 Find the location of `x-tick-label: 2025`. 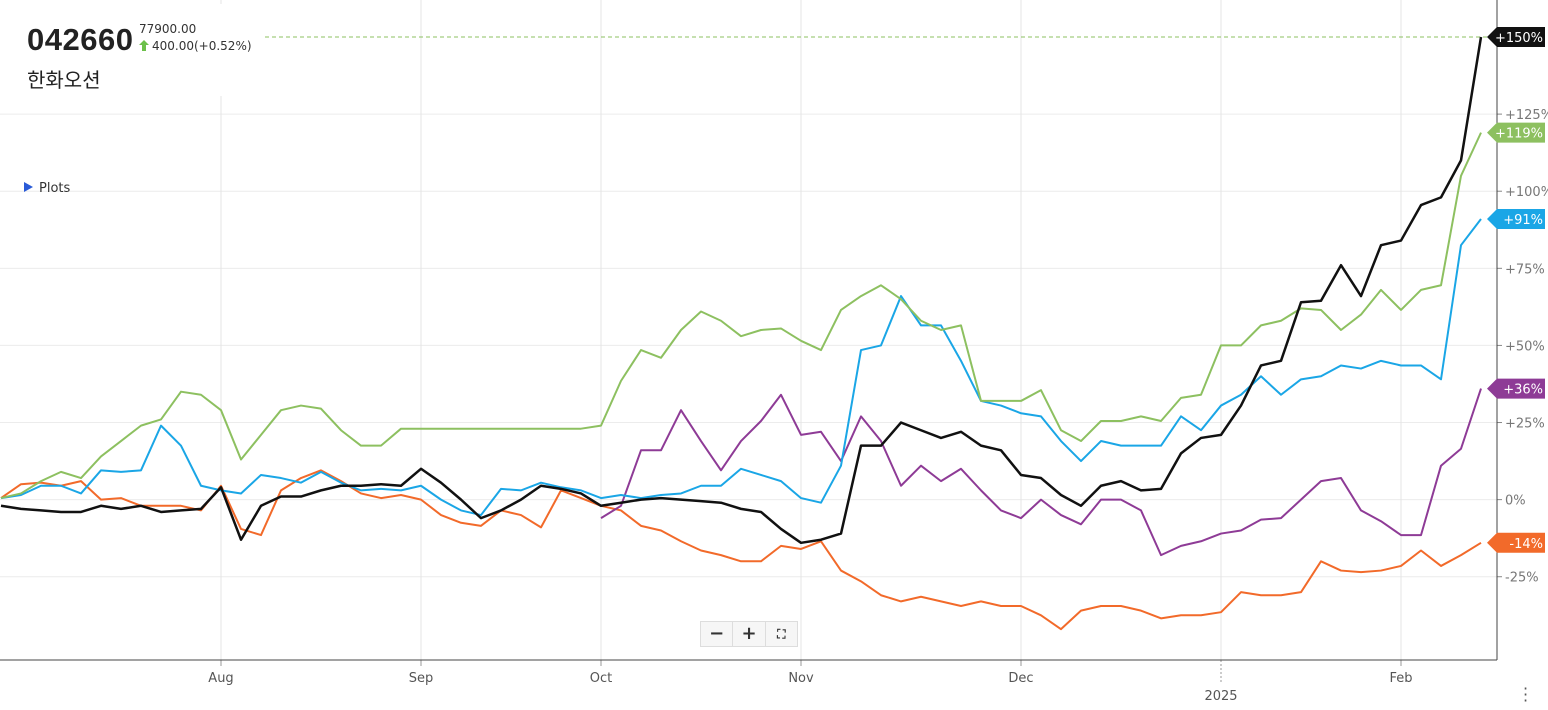

x-tick-label: 2025 is located at coordinates (1220, 696).